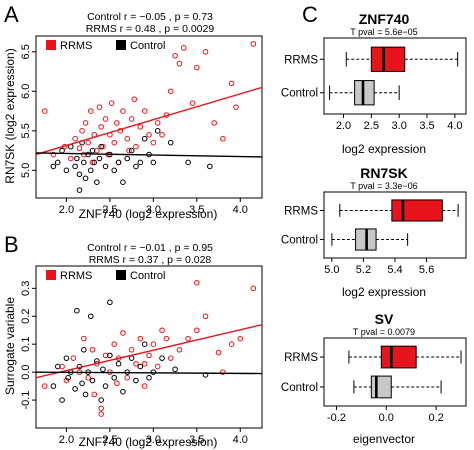  Describe the element at coordinates (26, 288) in the screenshot. I see `y-tick-label: 0.3` at that location.